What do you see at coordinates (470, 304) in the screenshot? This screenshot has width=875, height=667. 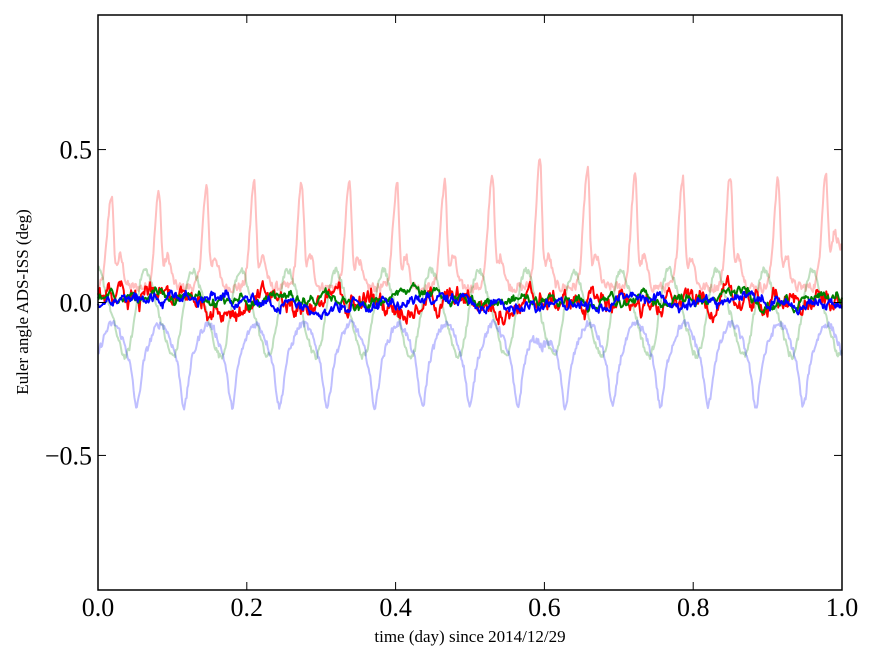 I see `series-blue-line` at bounding box center [470, 304].